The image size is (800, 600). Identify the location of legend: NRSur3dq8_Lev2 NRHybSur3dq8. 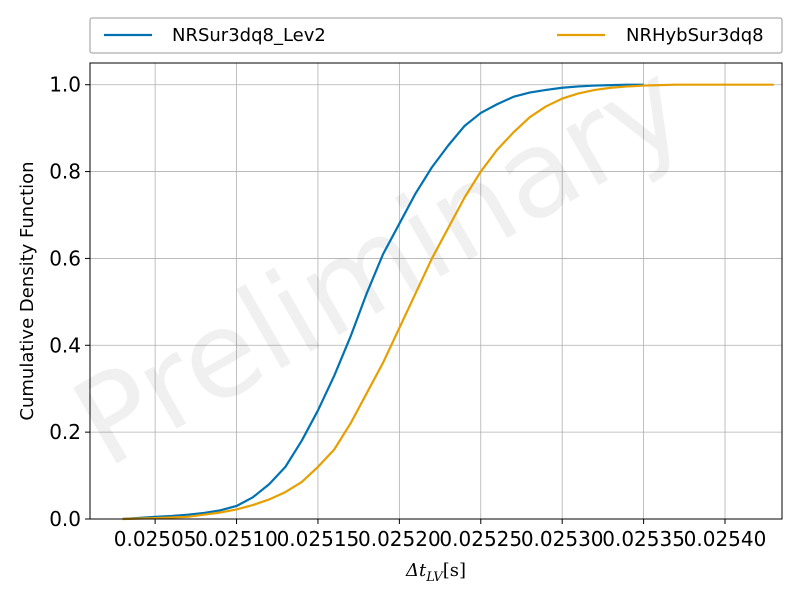
(436, 35).